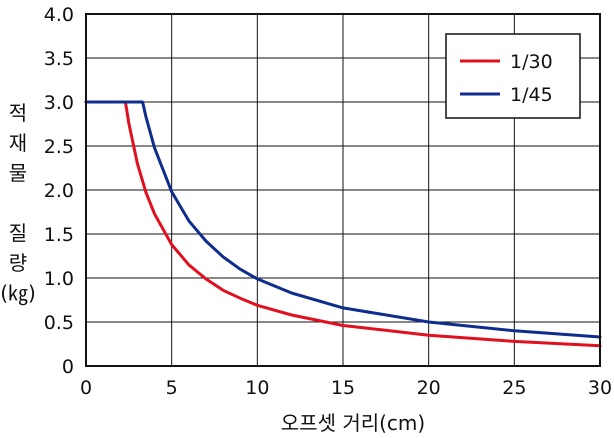  I want to click on x-tick-labels: 0 5 10 15 20 25 30, so click(346, 388).